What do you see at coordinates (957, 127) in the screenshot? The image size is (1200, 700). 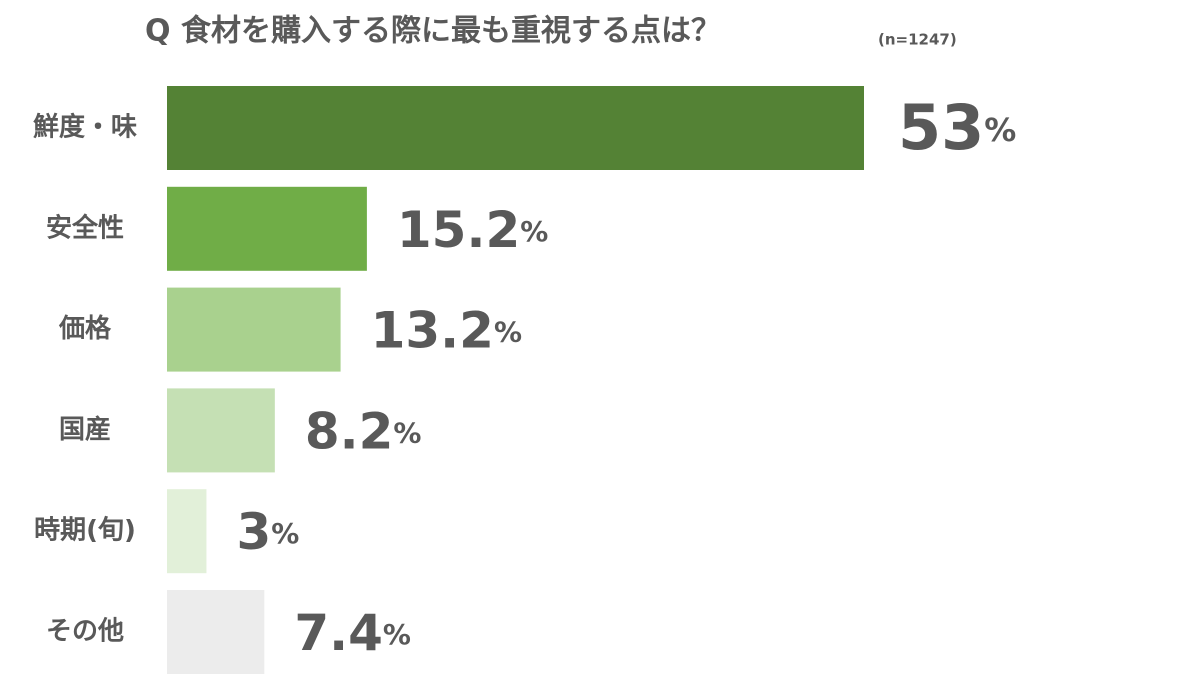 I see `value-label: 53%` at bounding box center [957, 127].